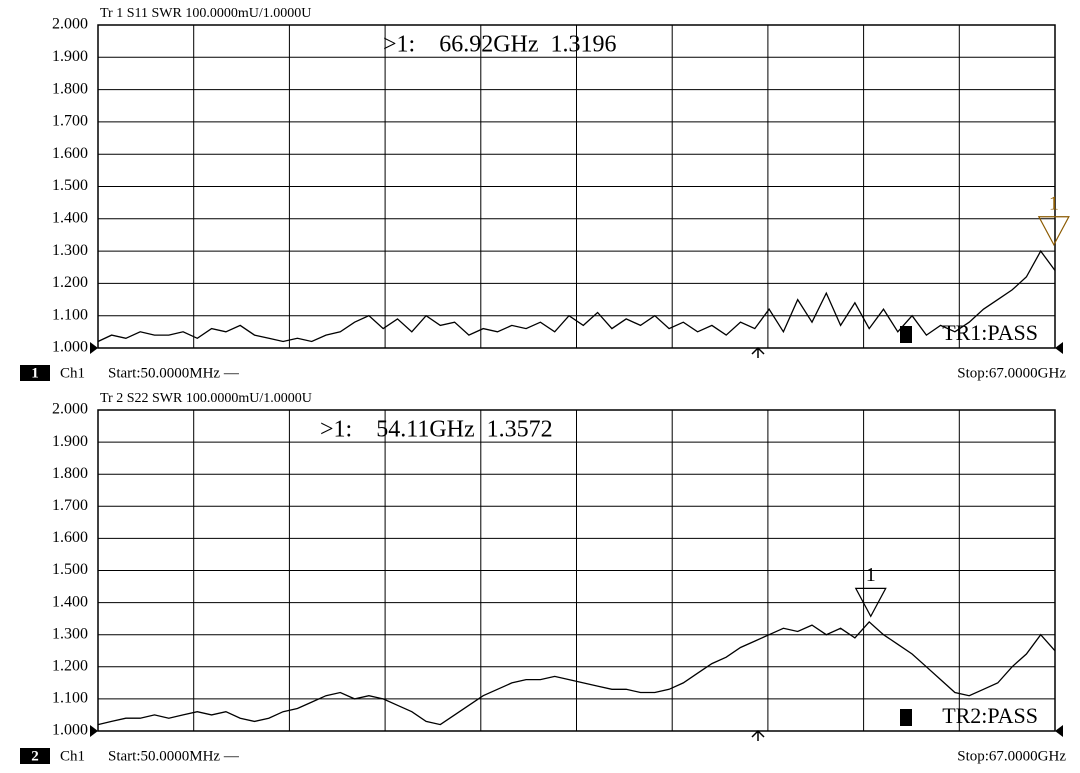 This screenshot has width=1080, height=773. What do you see at coordinates (206, 398) in the screenshot?
I see `trace-header: Tr 2 S22 SWR 100.0000mU/1.0000U` at bounding box center [206, 398].